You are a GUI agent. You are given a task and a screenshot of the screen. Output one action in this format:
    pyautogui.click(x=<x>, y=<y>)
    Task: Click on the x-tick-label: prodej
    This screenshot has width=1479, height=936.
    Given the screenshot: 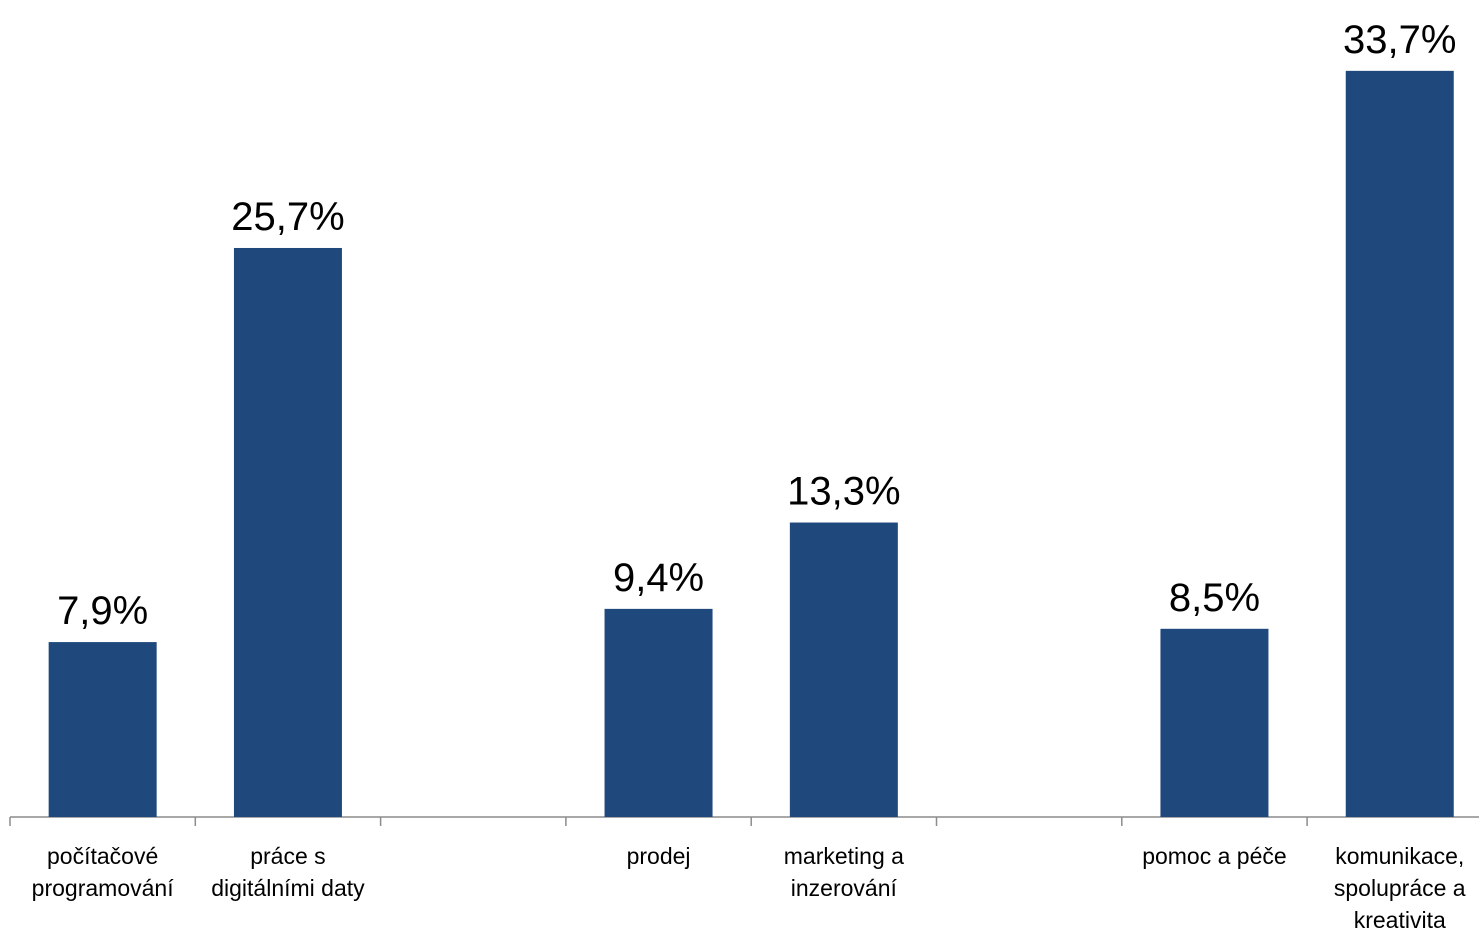 What is the action you would take?
    pyautogui.click(x=658, y=856)
    